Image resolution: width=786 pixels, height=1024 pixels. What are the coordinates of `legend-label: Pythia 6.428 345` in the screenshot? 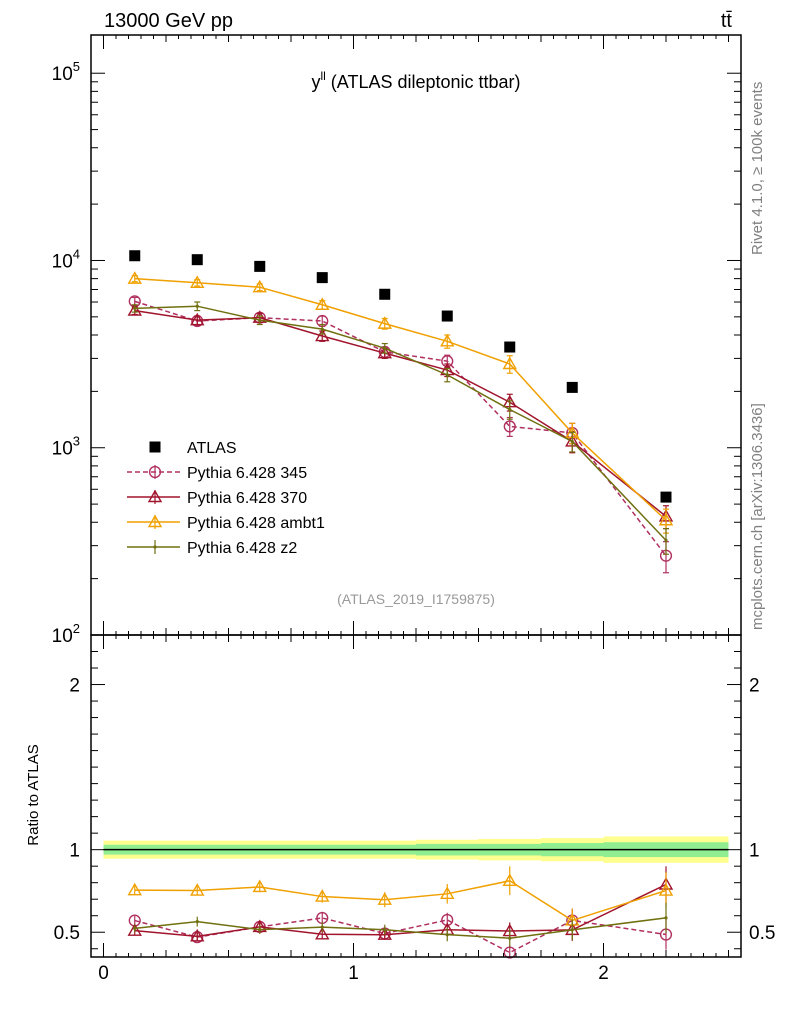 It's located at (247, 473).